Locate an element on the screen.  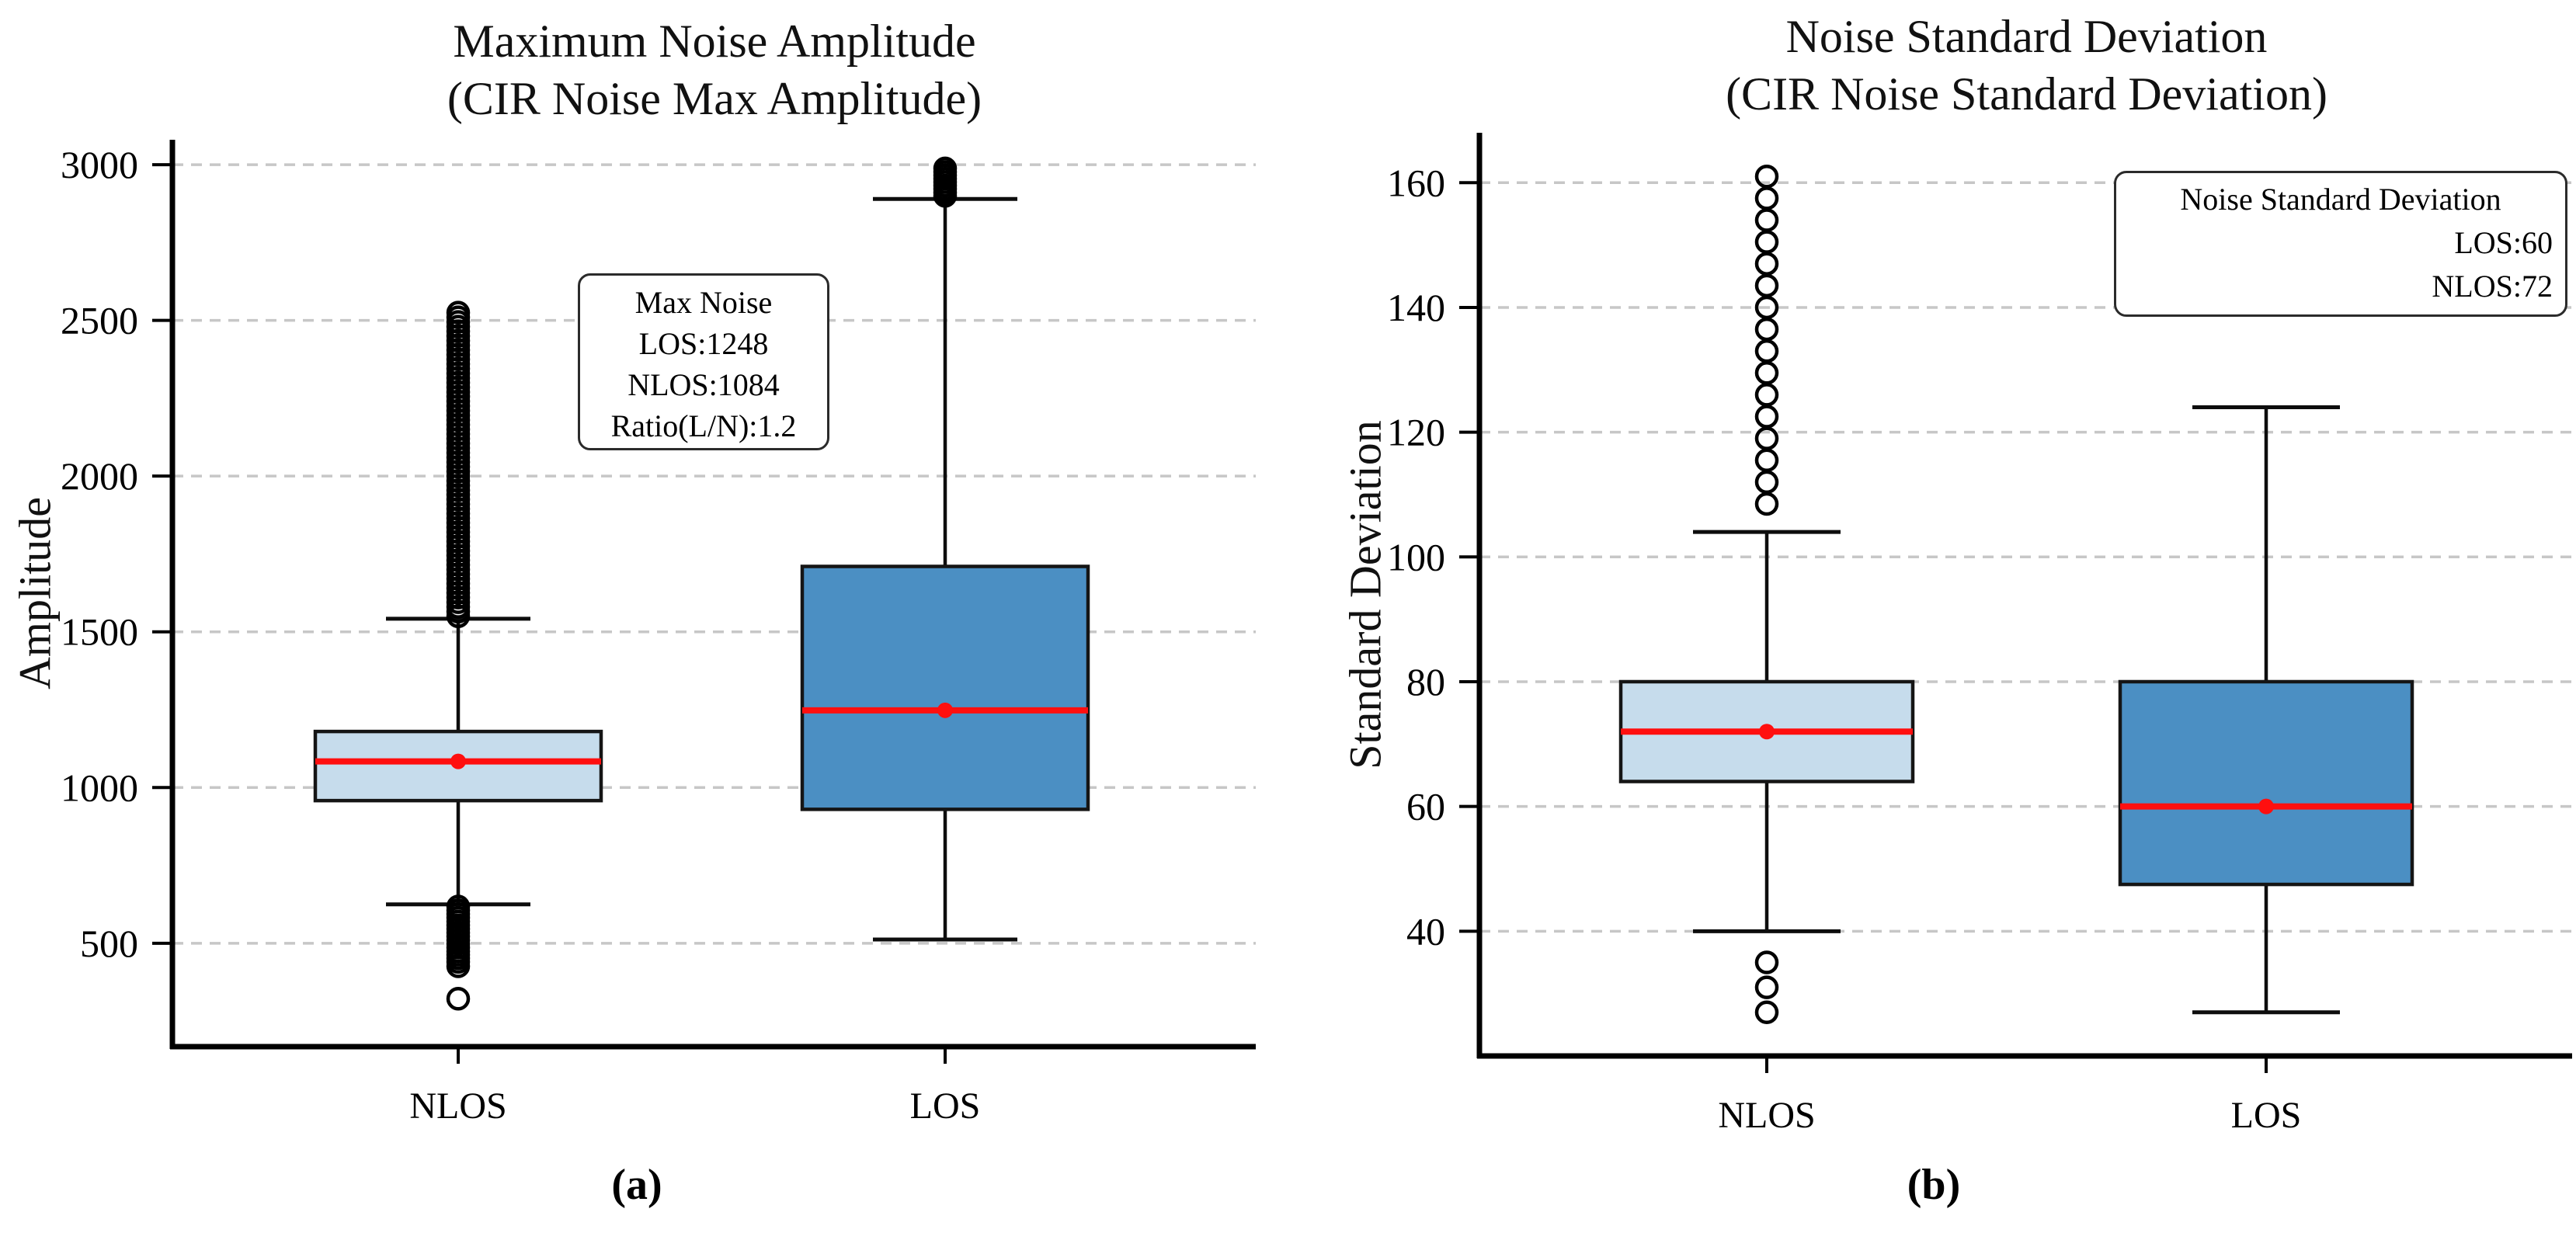
caption-a: (a) is located at coordinates (636, 1185).